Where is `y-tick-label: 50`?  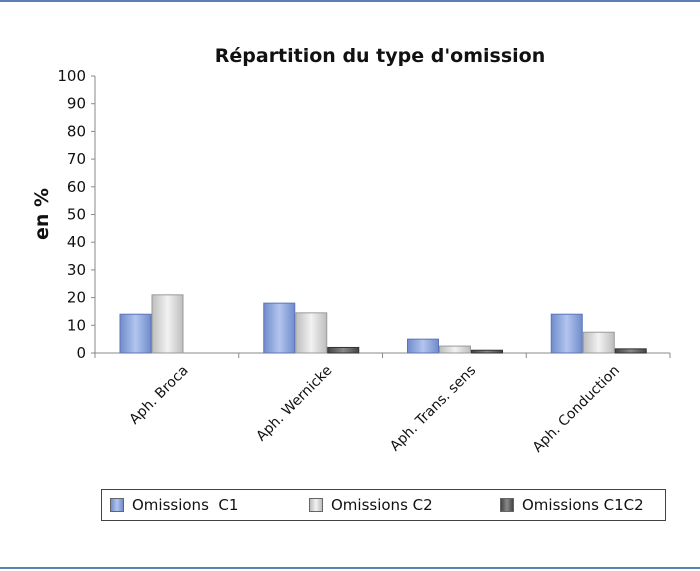
y-tick-label: 50 is located at coordinates (76, 215).